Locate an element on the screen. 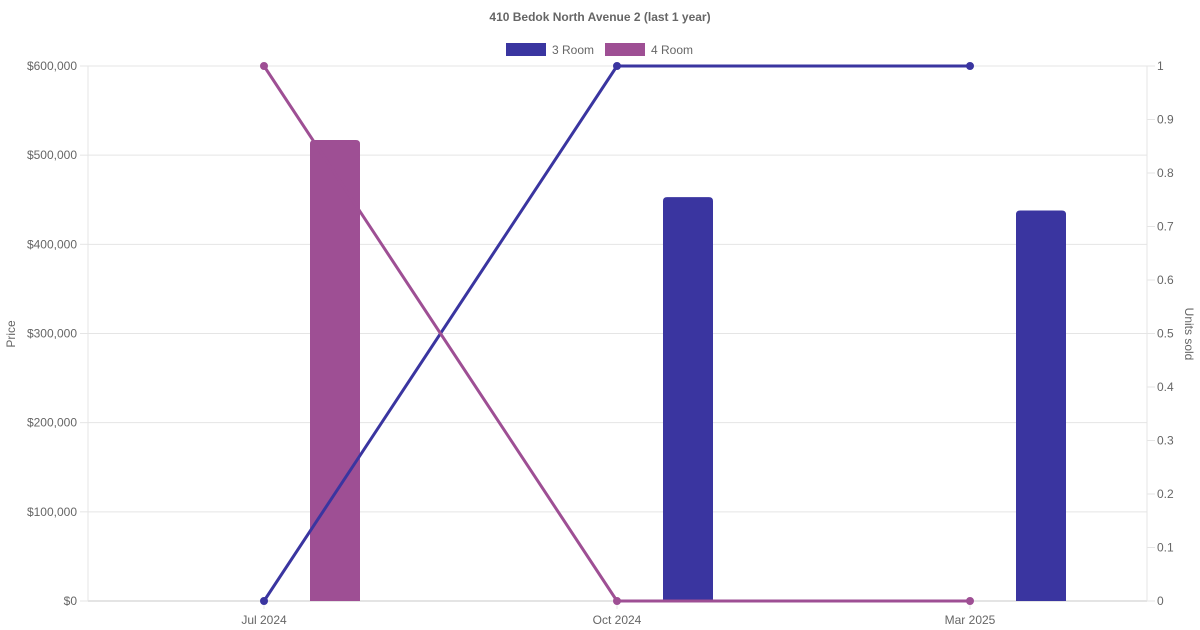 The height and width of the screenshot is (630, 1200). legend-label-3-room: 3 Room is located at coordinates (573, 50).